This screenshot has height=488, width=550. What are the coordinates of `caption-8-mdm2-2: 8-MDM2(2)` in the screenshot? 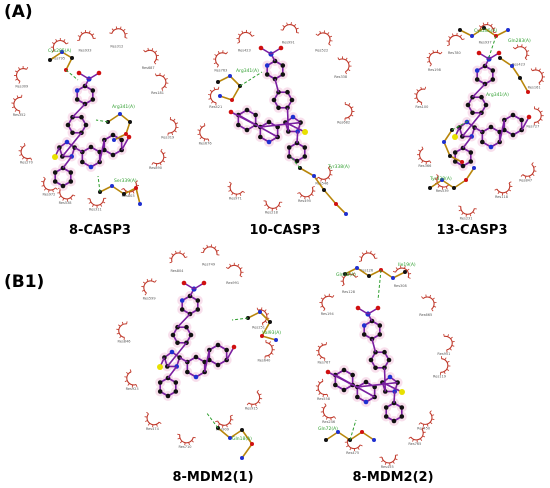 It's located at (393, 477).